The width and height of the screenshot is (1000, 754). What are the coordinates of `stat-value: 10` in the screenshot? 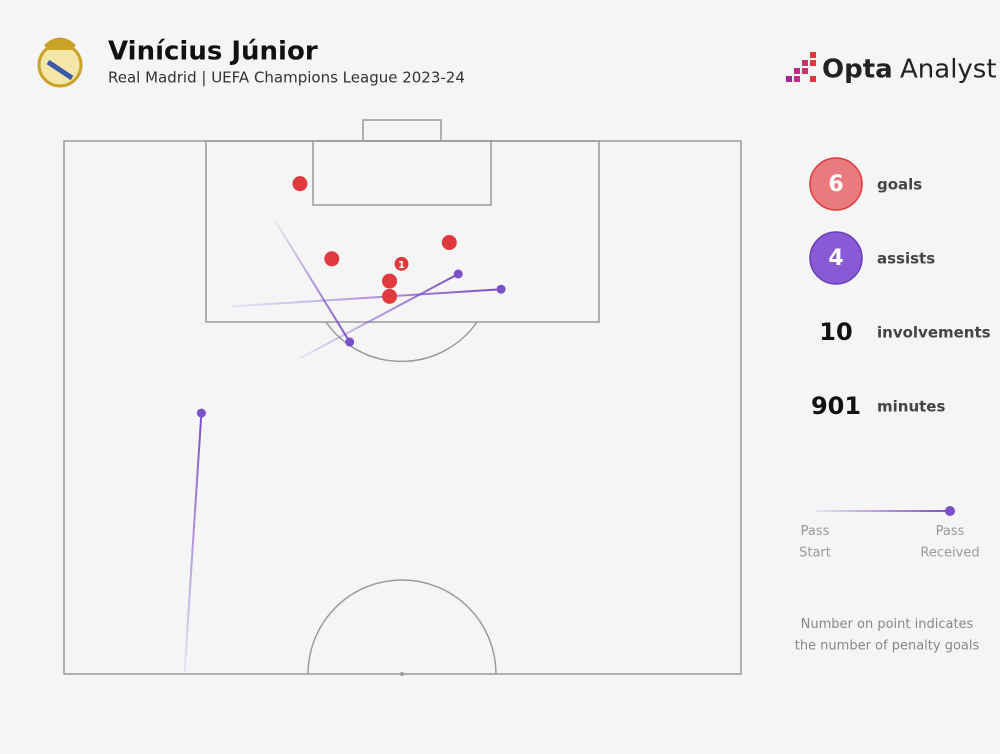 It's located at (835, 332).